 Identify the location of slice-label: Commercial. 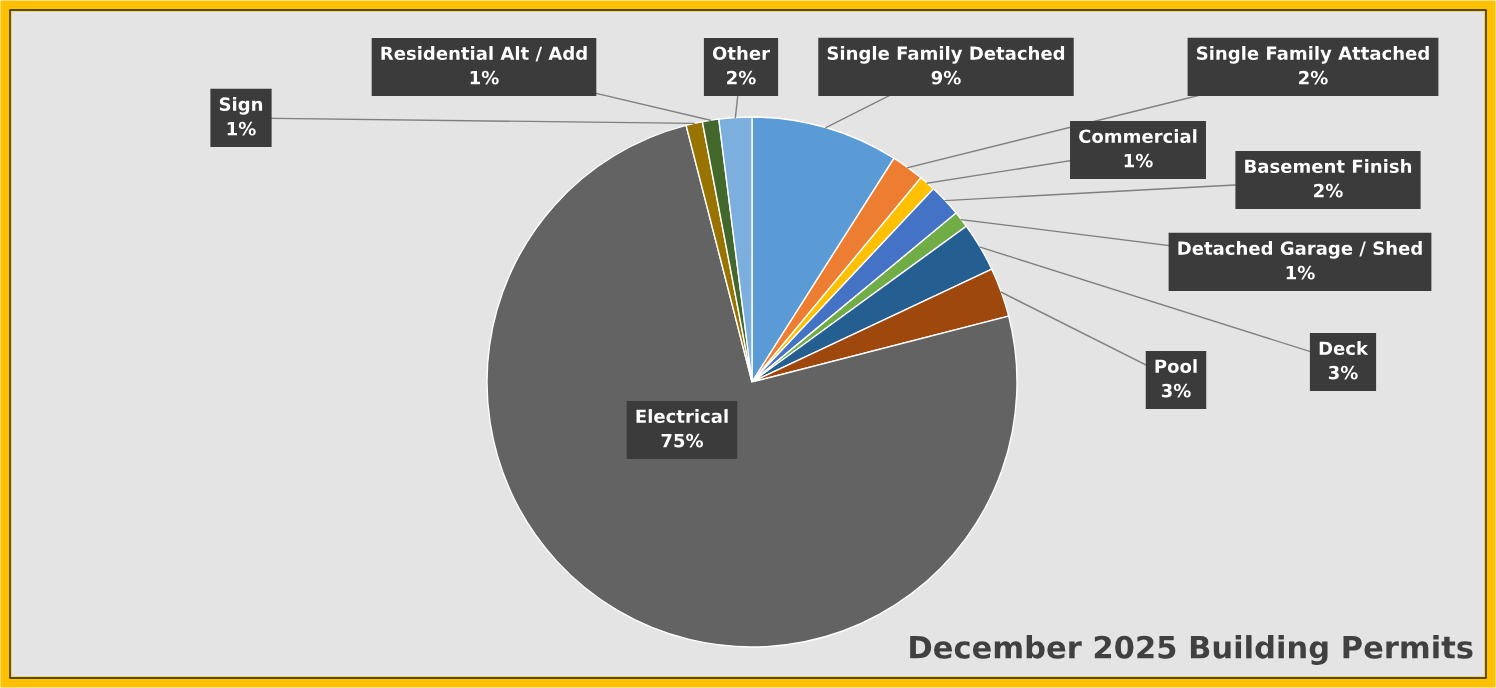
(1138, 136).